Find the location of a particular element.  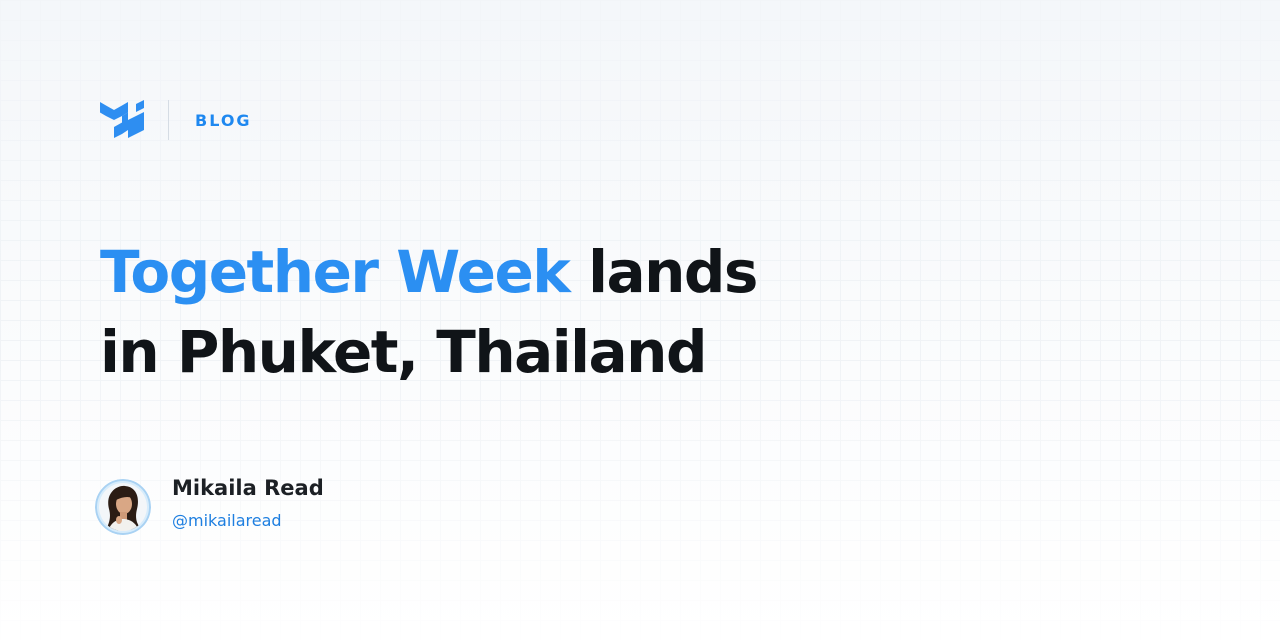

page-title: Together Week lands in Phuket, Thailand is located at coordinates (429, 312).